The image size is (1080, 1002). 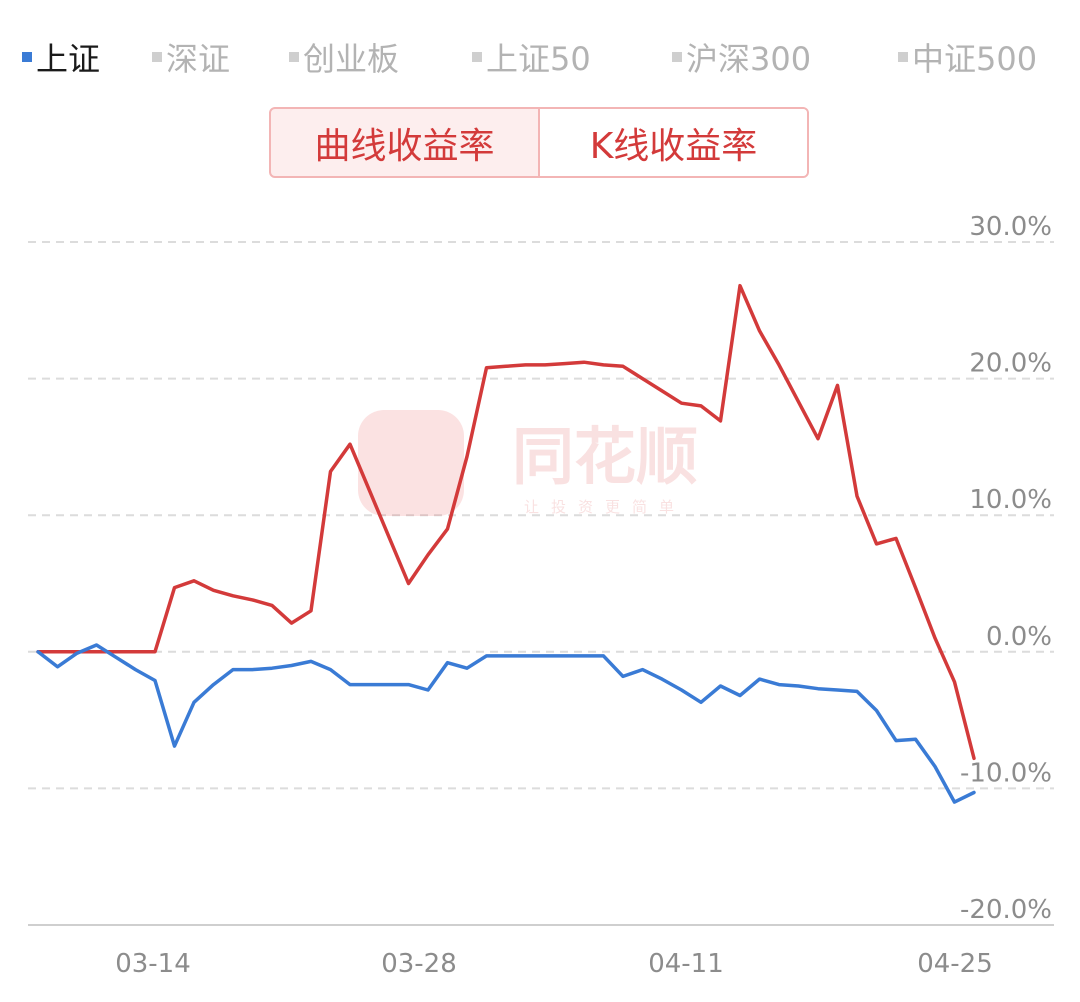 What do you see at coordinates (1006, 773) in the screenshot?
I see `y-tick-label: -10.0%` at bounding box center [1006, 773].